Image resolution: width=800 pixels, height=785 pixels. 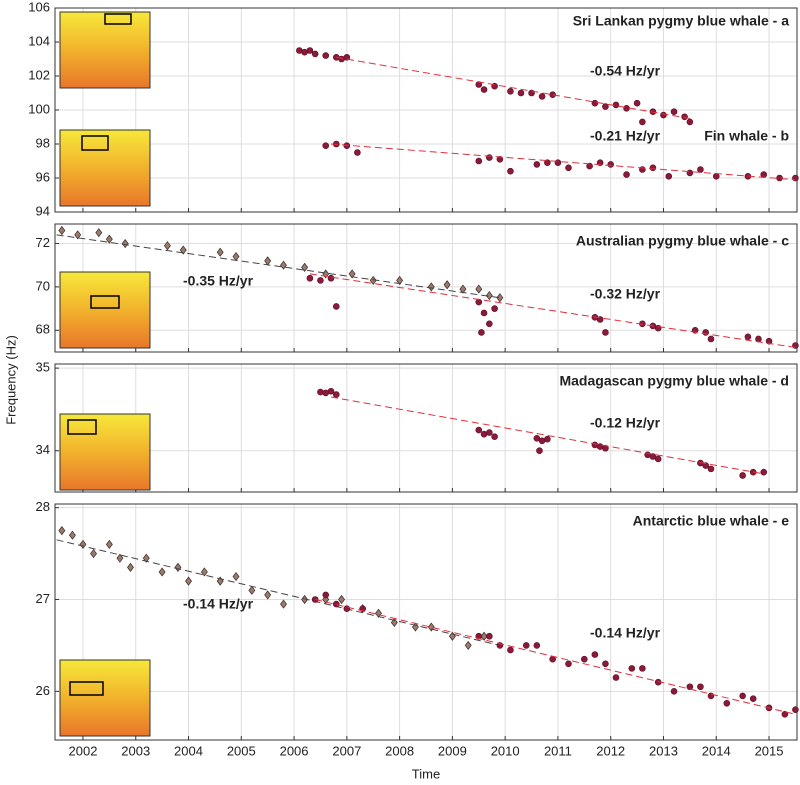 What do you see at coordinates (43, 242) in the screenshot?
I see `y-tick-label: 72` at bounding box center [43, 242].